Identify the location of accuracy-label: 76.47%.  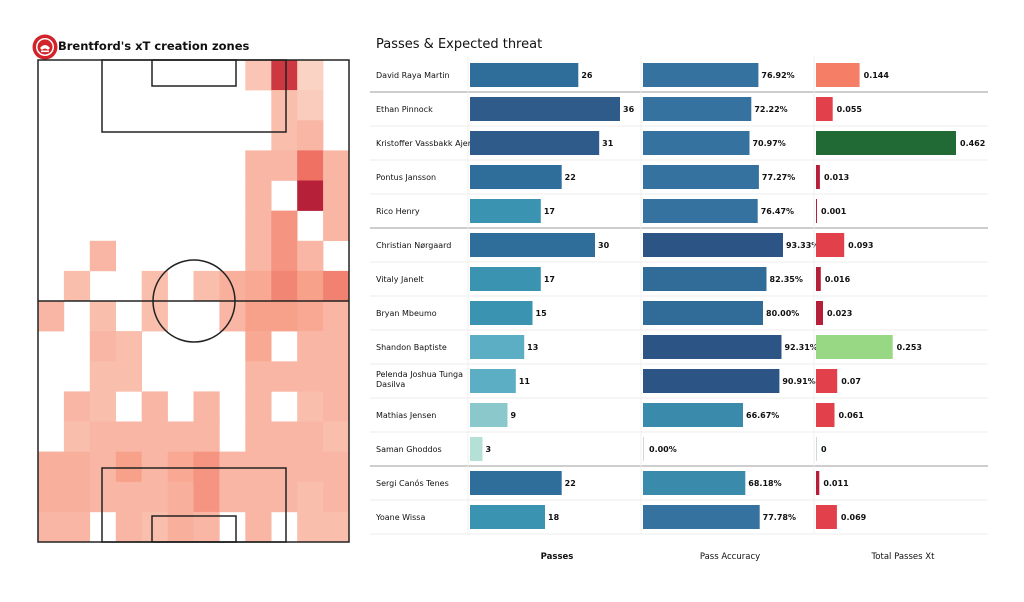
(777, 211).